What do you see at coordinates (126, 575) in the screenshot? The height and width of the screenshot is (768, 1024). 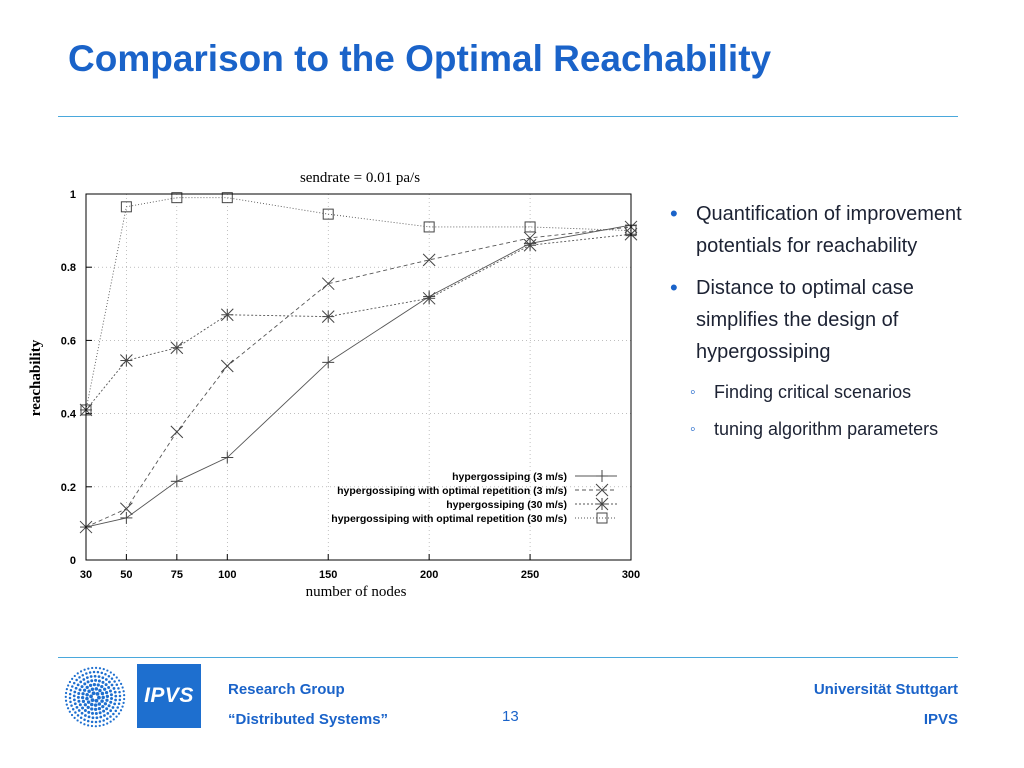 I see `x-tick-label: 50` at bounding box center [126, 575].